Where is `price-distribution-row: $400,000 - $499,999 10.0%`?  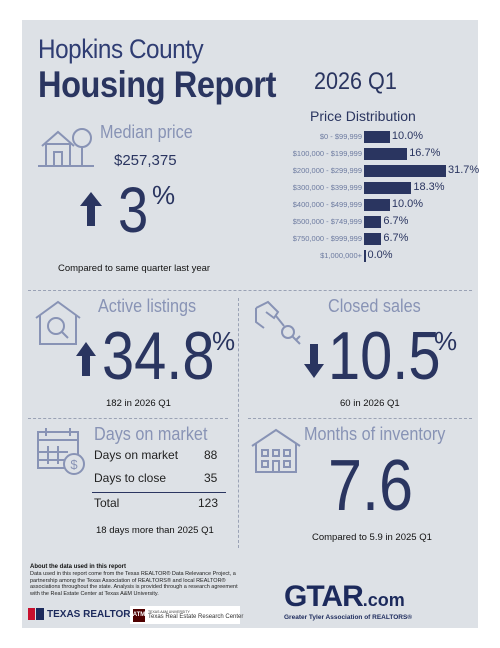 price-distribution-row: $400,000 - $499,999 10.0% is located at coordinates (363, 205).